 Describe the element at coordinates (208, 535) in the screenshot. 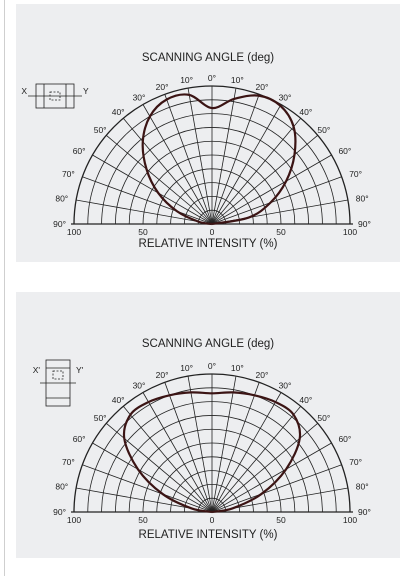

I see `x-axis-label-bottom: RELATIVE INTENSITY (%)` at that location.